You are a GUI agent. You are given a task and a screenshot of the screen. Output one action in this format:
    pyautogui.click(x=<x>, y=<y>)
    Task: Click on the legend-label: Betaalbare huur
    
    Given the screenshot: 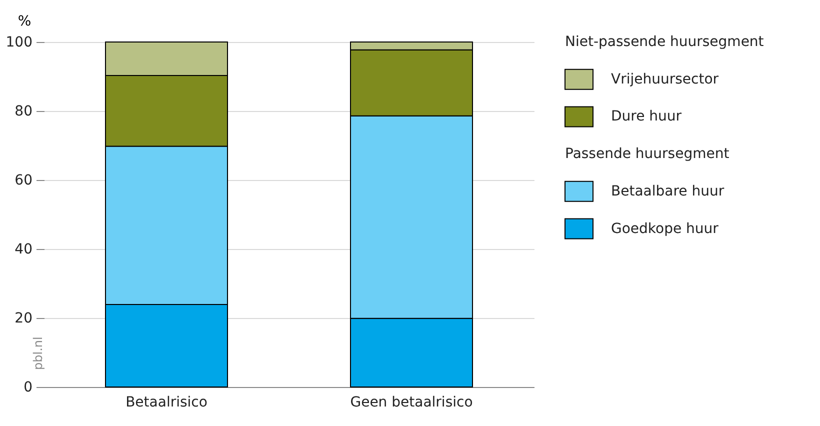 What is the action you would take?
    pyautogui.click(x=667, y=191)
    